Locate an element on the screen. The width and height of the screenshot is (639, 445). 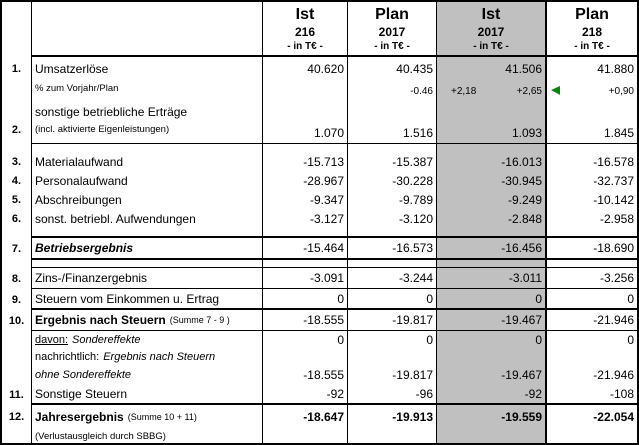
cell-ist2017: -92 is located at coordinates (492, 394).